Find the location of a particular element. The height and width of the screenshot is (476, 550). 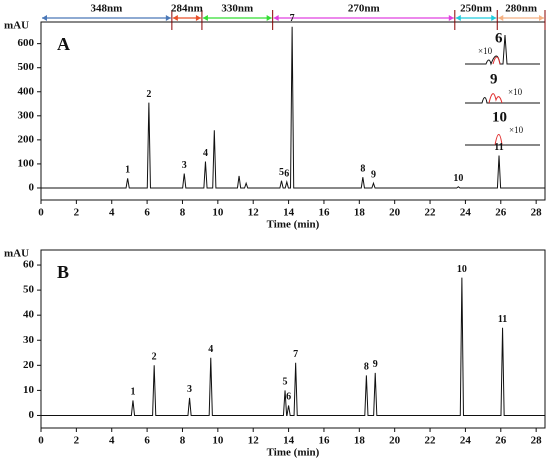

segment-label: 284nm is located at coordinates (187, 9).